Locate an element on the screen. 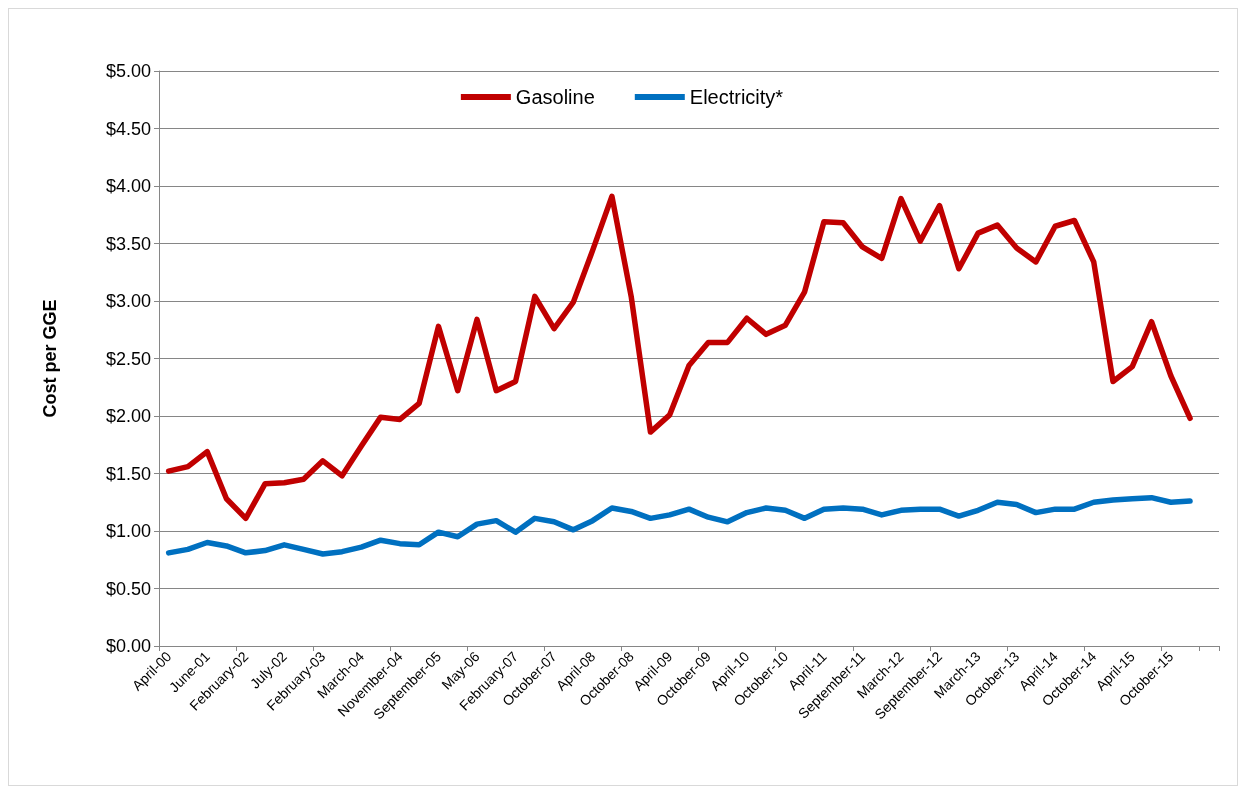 This screenshot has height=788, width=1244. legend-label: Gasoline is located at coordinates (555, 97).